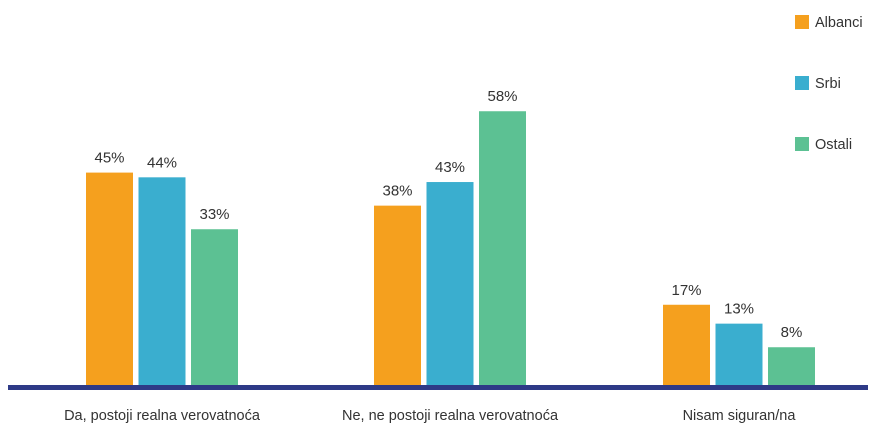 The height and width of the screenshot is (424, 879). I want to click on category-label-3: Nisam siguran/na, so click(740, 416).